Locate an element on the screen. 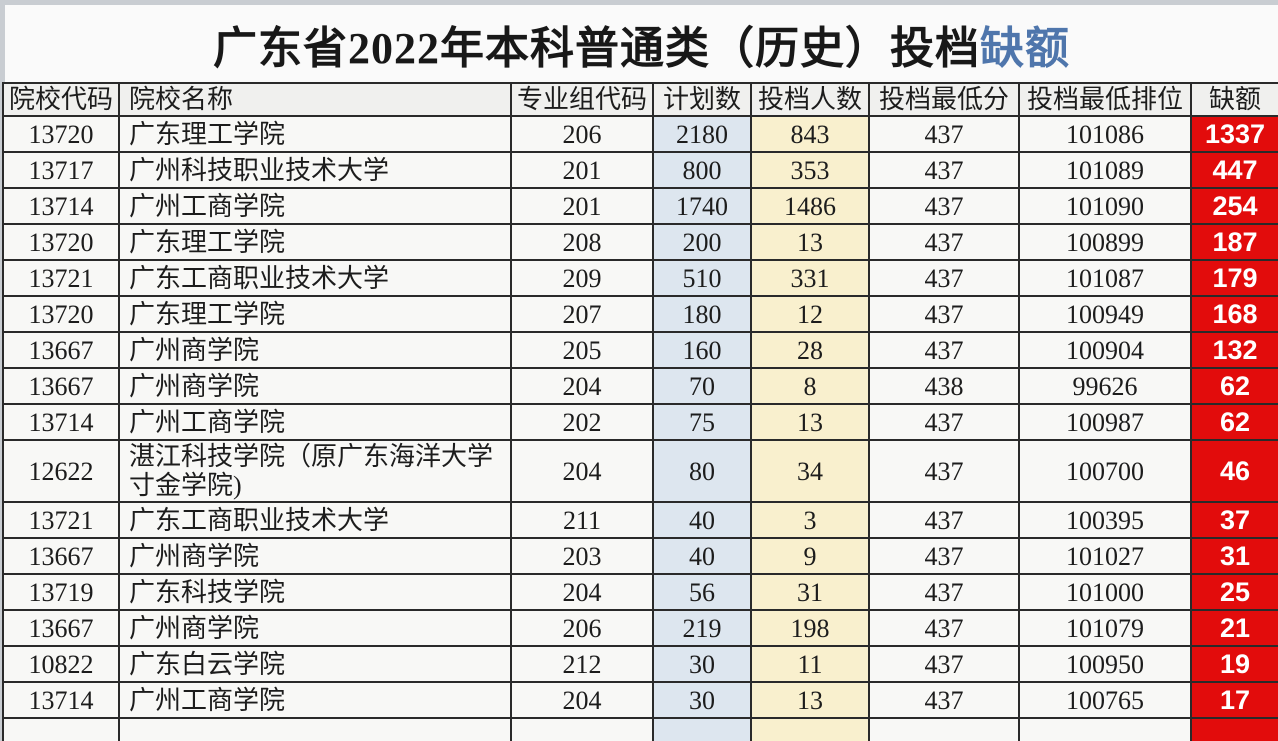 Image resolution: width=1278 pixels, height=741 pixels. cell-rank: 101089 is located at coordinates (1105, 170).